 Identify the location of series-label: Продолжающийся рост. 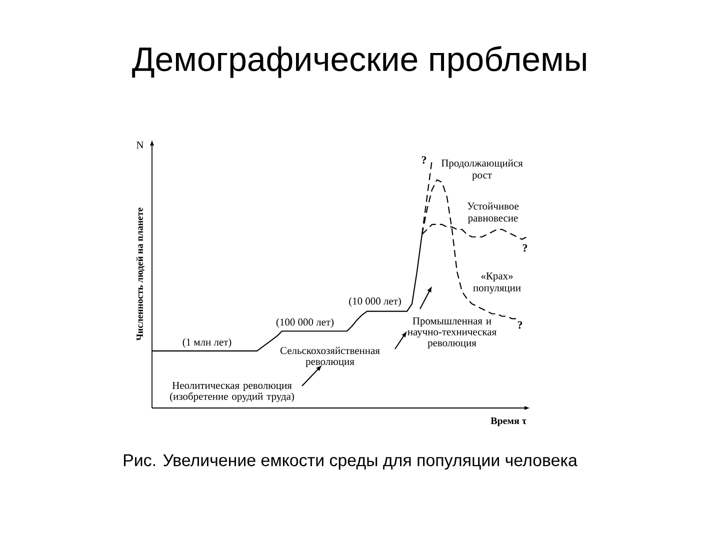
(482, 170).